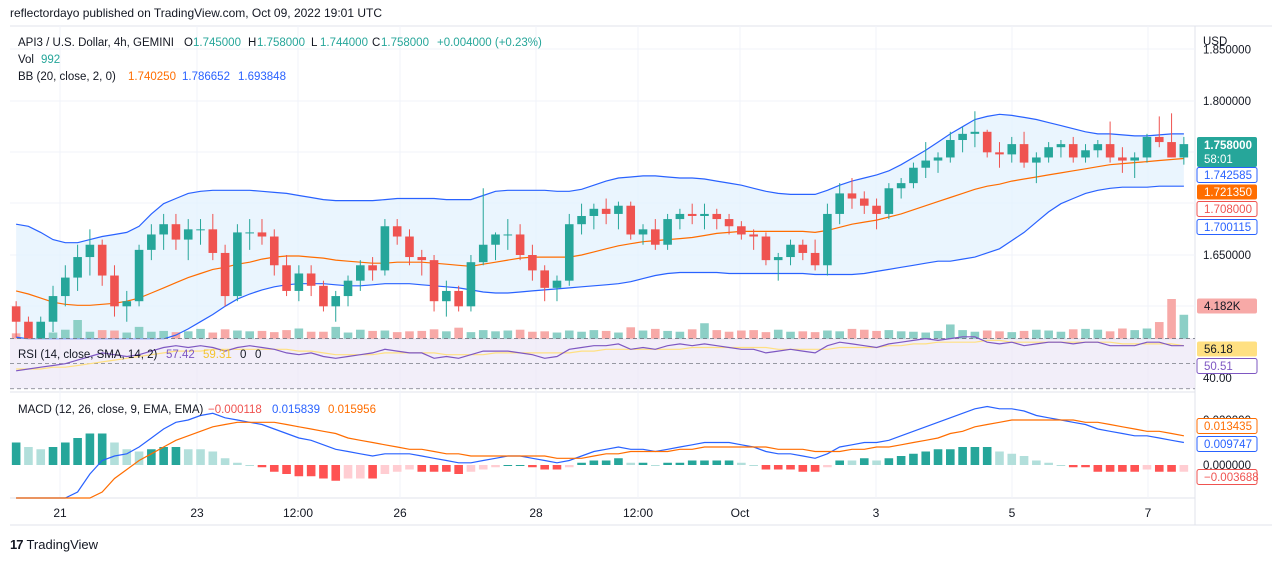 This screenshot has height=563, width=1280. I want to click on legend-high-label: H, so click(252, 43).